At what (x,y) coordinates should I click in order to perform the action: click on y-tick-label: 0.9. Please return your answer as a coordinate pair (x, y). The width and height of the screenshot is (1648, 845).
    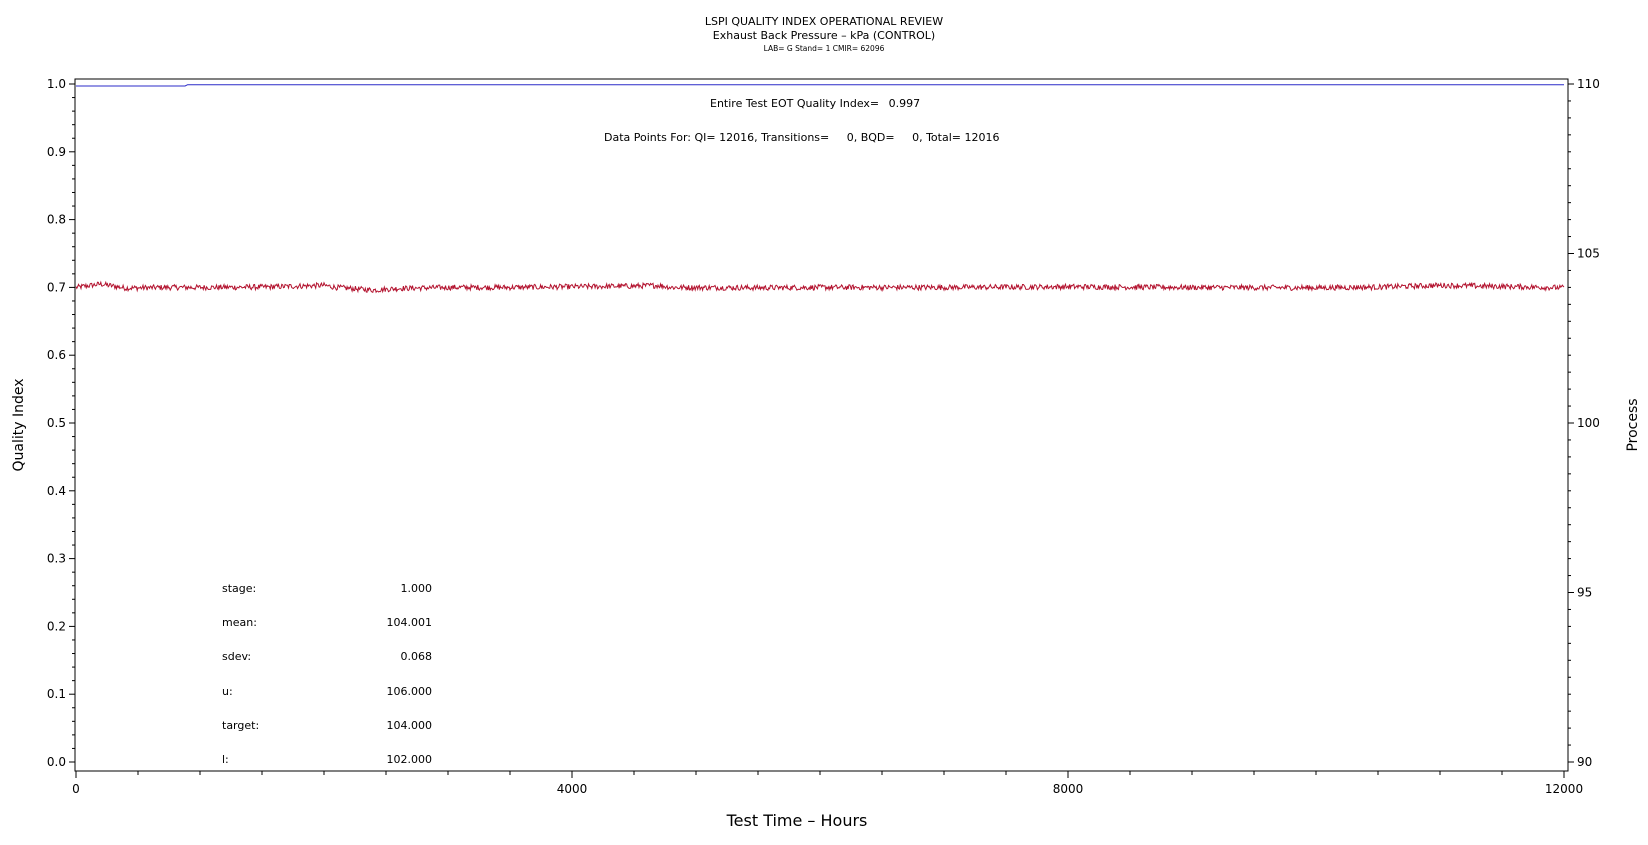
    Looking at the image, I should click on (56, 152).